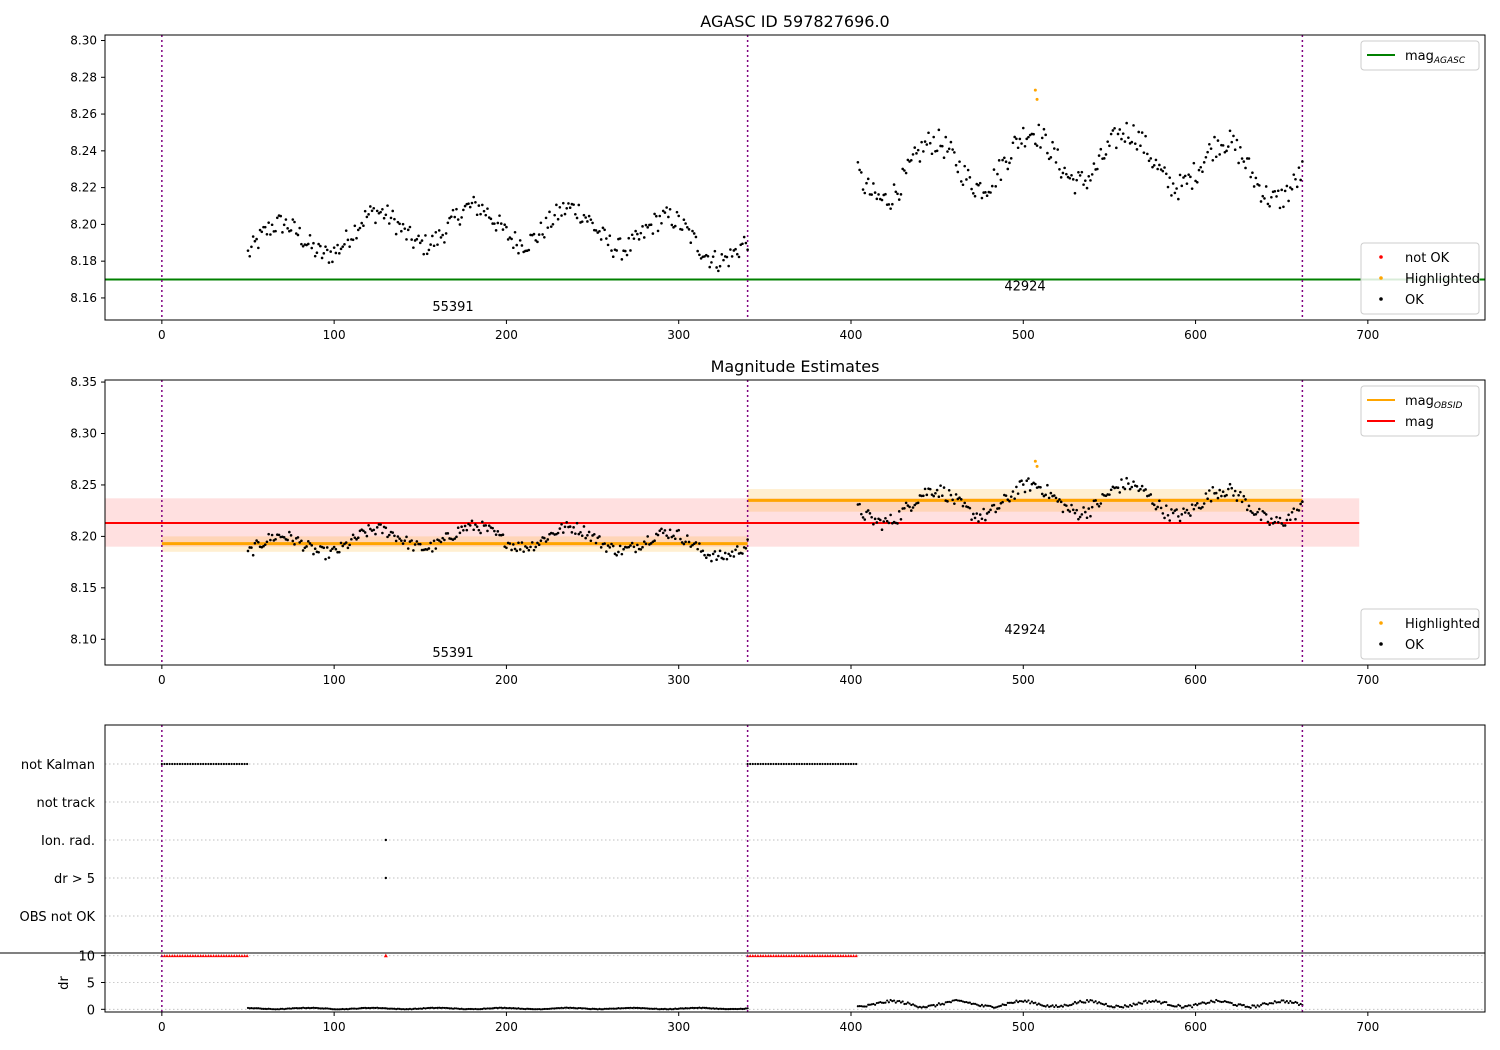  I want to click on flag-row-label: Ion. rad., so click(68, 841).